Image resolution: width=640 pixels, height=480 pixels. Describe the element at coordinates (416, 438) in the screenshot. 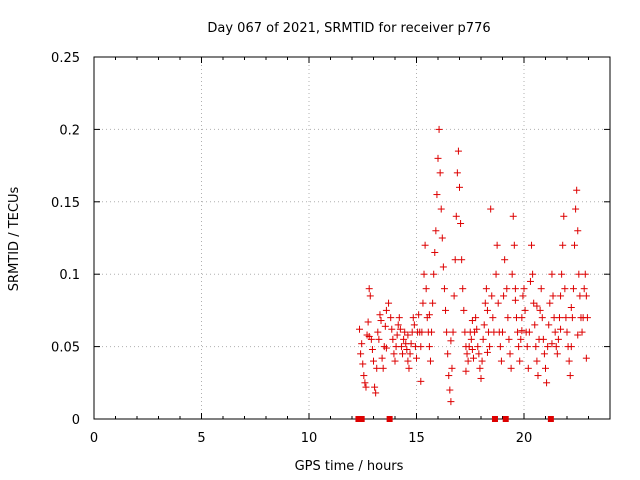

I see `x-tick-label: 15` at that location.